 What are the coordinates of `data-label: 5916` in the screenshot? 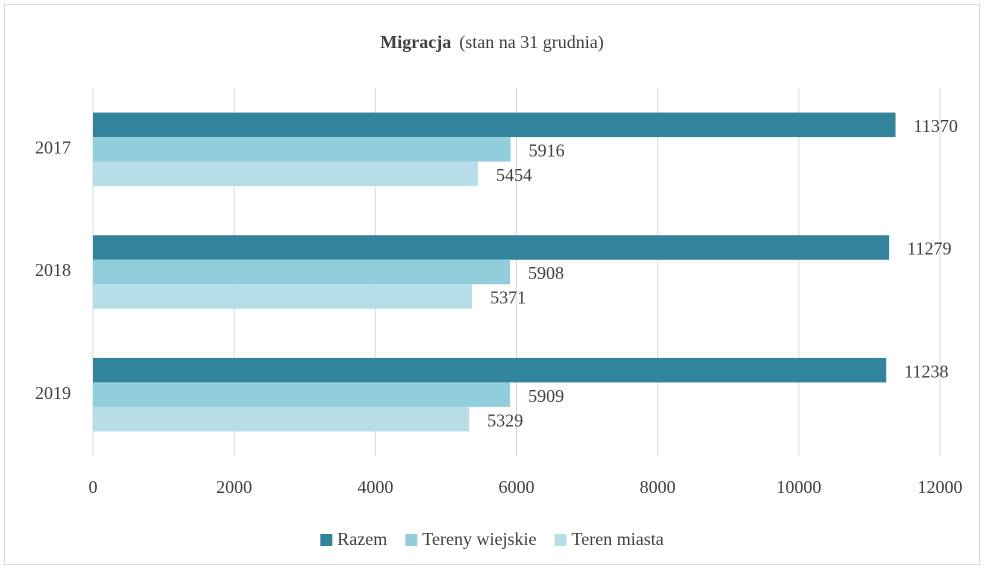 It's located at (547, 150).